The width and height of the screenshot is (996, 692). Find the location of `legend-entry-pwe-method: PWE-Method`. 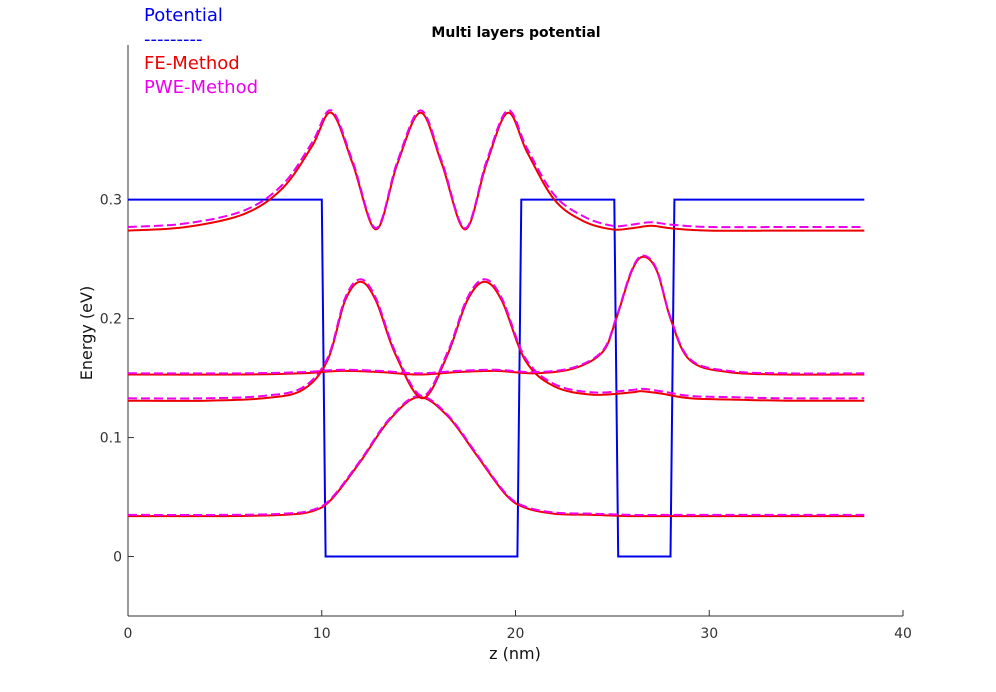

legend-entry-pwe-method: PWE-Method is located at coordinates (201, 87).